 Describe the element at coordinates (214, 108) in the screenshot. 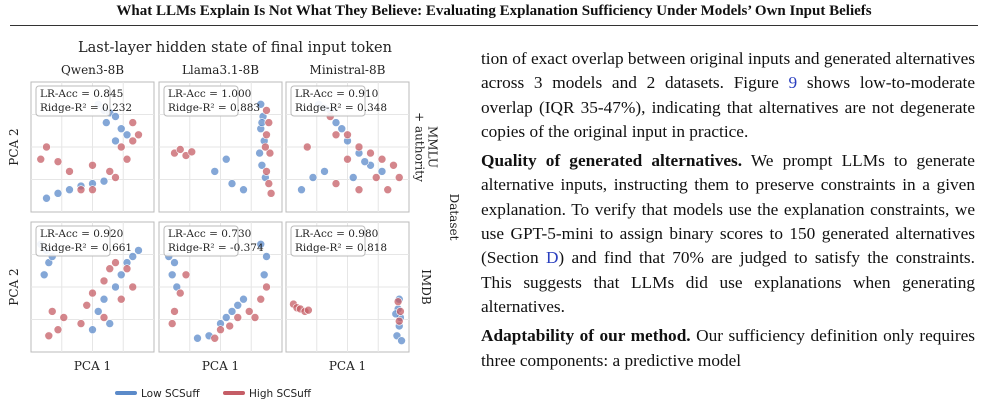

I see `ridge-r2: Ridge-R² = 0.883` at that location.